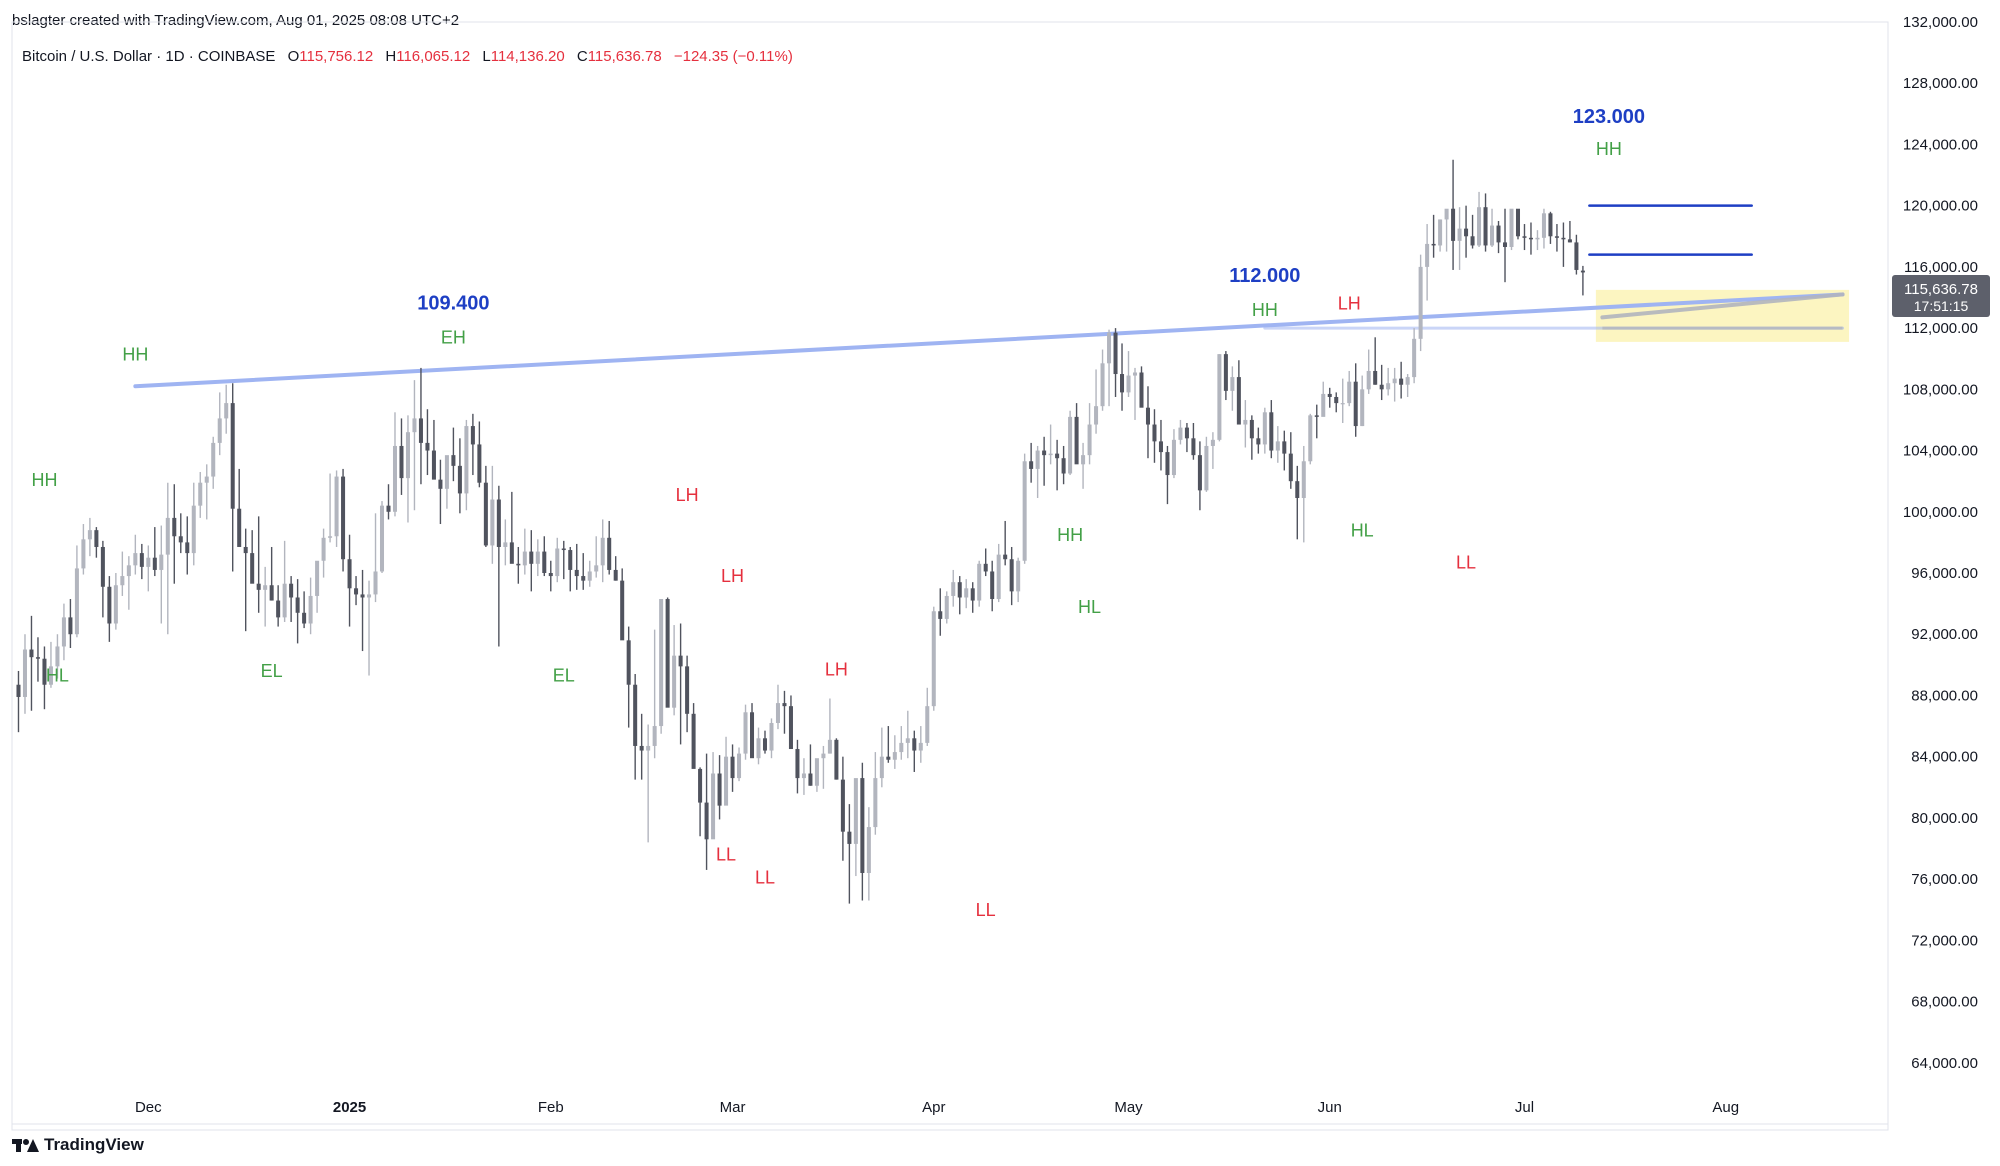 The width and height of the screenshot is (2000, 1166). I want to click on time-axis: Dec 2025 Feb Mar Apr May Jun Jul Aug, so click(937, 1107).